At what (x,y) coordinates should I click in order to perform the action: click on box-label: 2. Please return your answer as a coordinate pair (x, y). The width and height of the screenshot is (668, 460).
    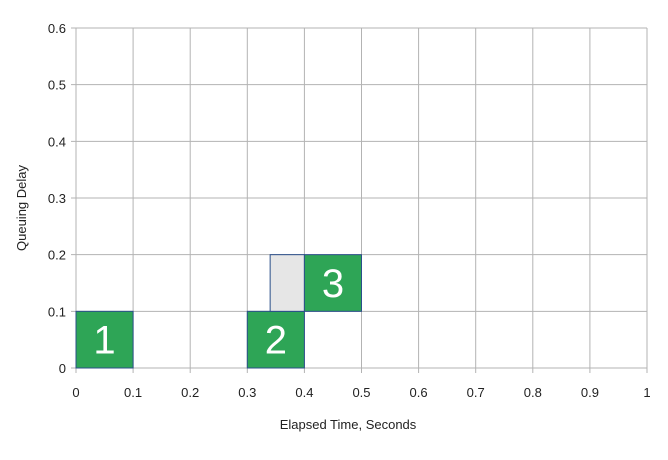
    Looking at the image, I should click on (276, 341).